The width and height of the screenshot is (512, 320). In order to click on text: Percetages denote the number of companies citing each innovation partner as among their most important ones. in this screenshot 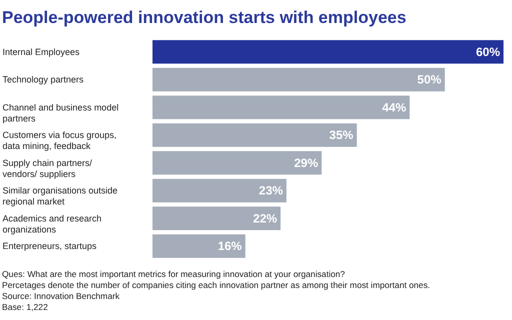, I will do `click(216, 285)`.